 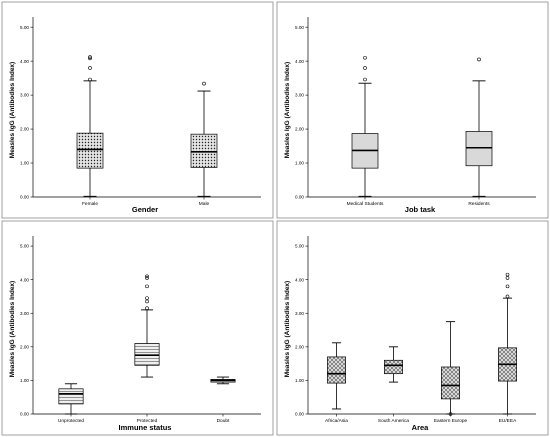 I want to click on x-tick-label: Medical Students, so click(x=365, y=204).